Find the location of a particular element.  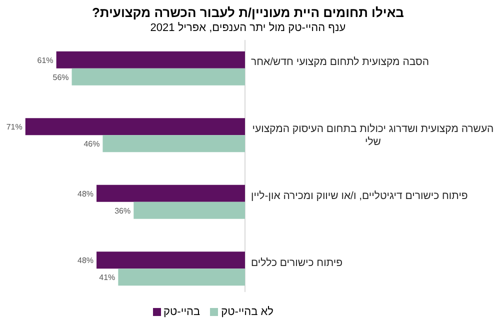

y-tick-label: פיתוח כישורים דיגיטליים, ו/או שיווק ומכירה און-ליין is located at coordinates (359, 196).